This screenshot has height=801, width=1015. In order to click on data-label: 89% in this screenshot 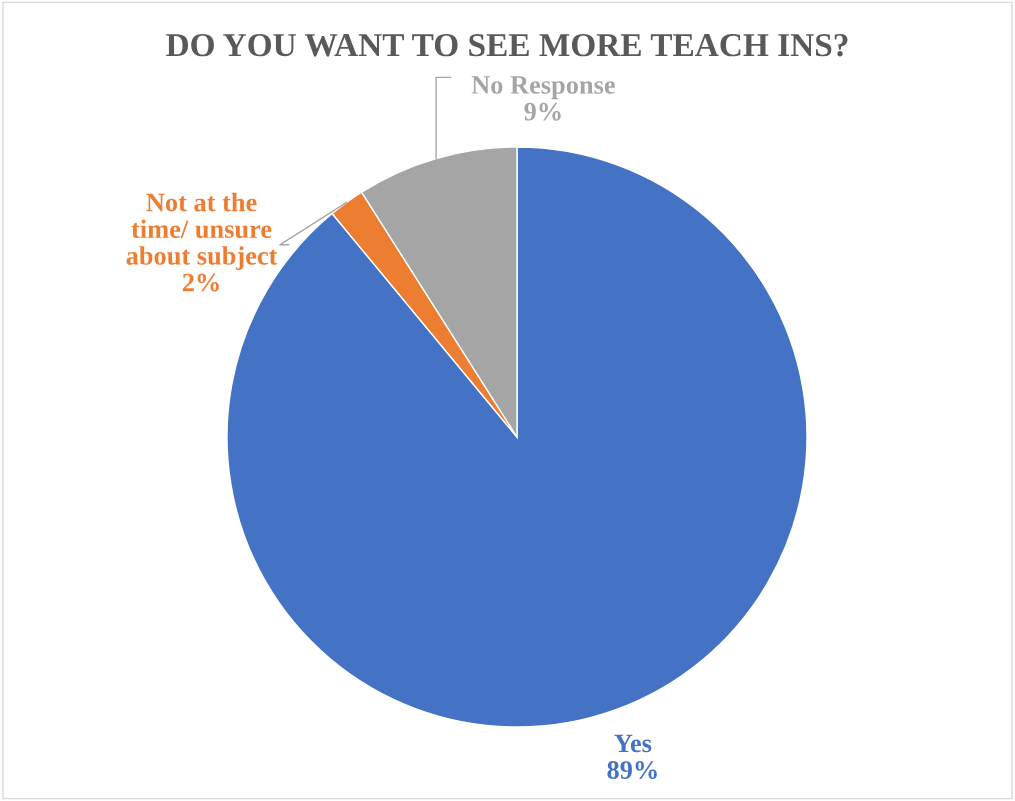, I will do `click(632, 770)`.